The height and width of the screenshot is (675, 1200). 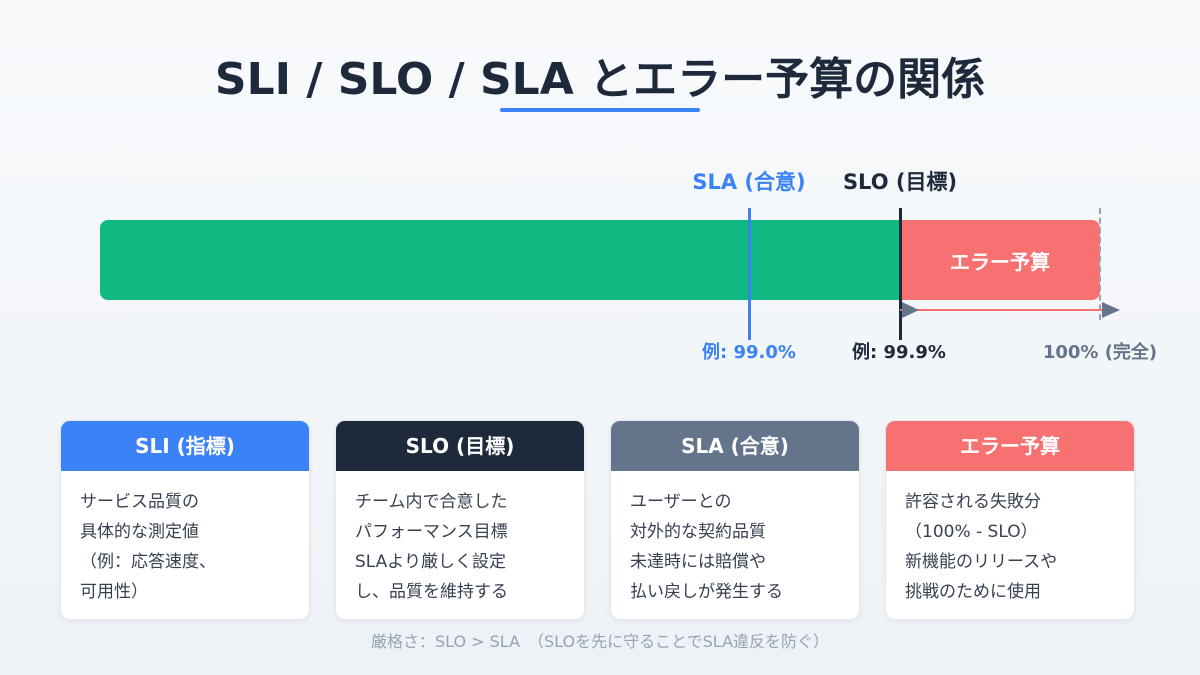 What do you see at coordinates (1100, 264) in the screenshot?
I see `full-marker-dashed-line` at bounding box center [1100, 264].